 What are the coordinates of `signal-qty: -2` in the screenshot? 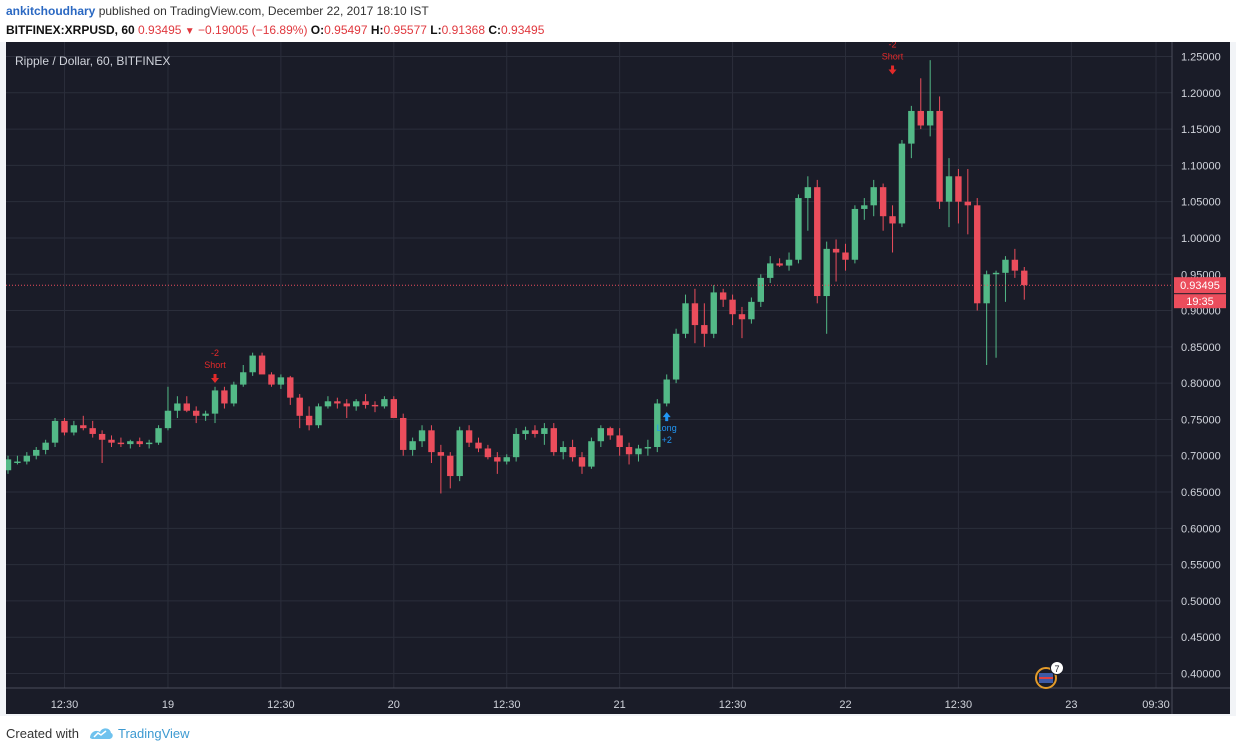 It's located at (215, 353).